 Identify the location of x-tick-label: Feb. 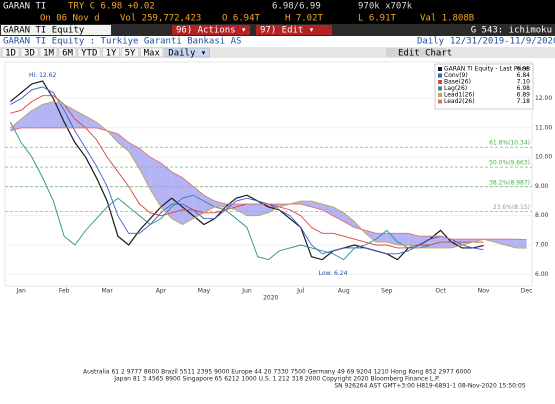
(64, 291).